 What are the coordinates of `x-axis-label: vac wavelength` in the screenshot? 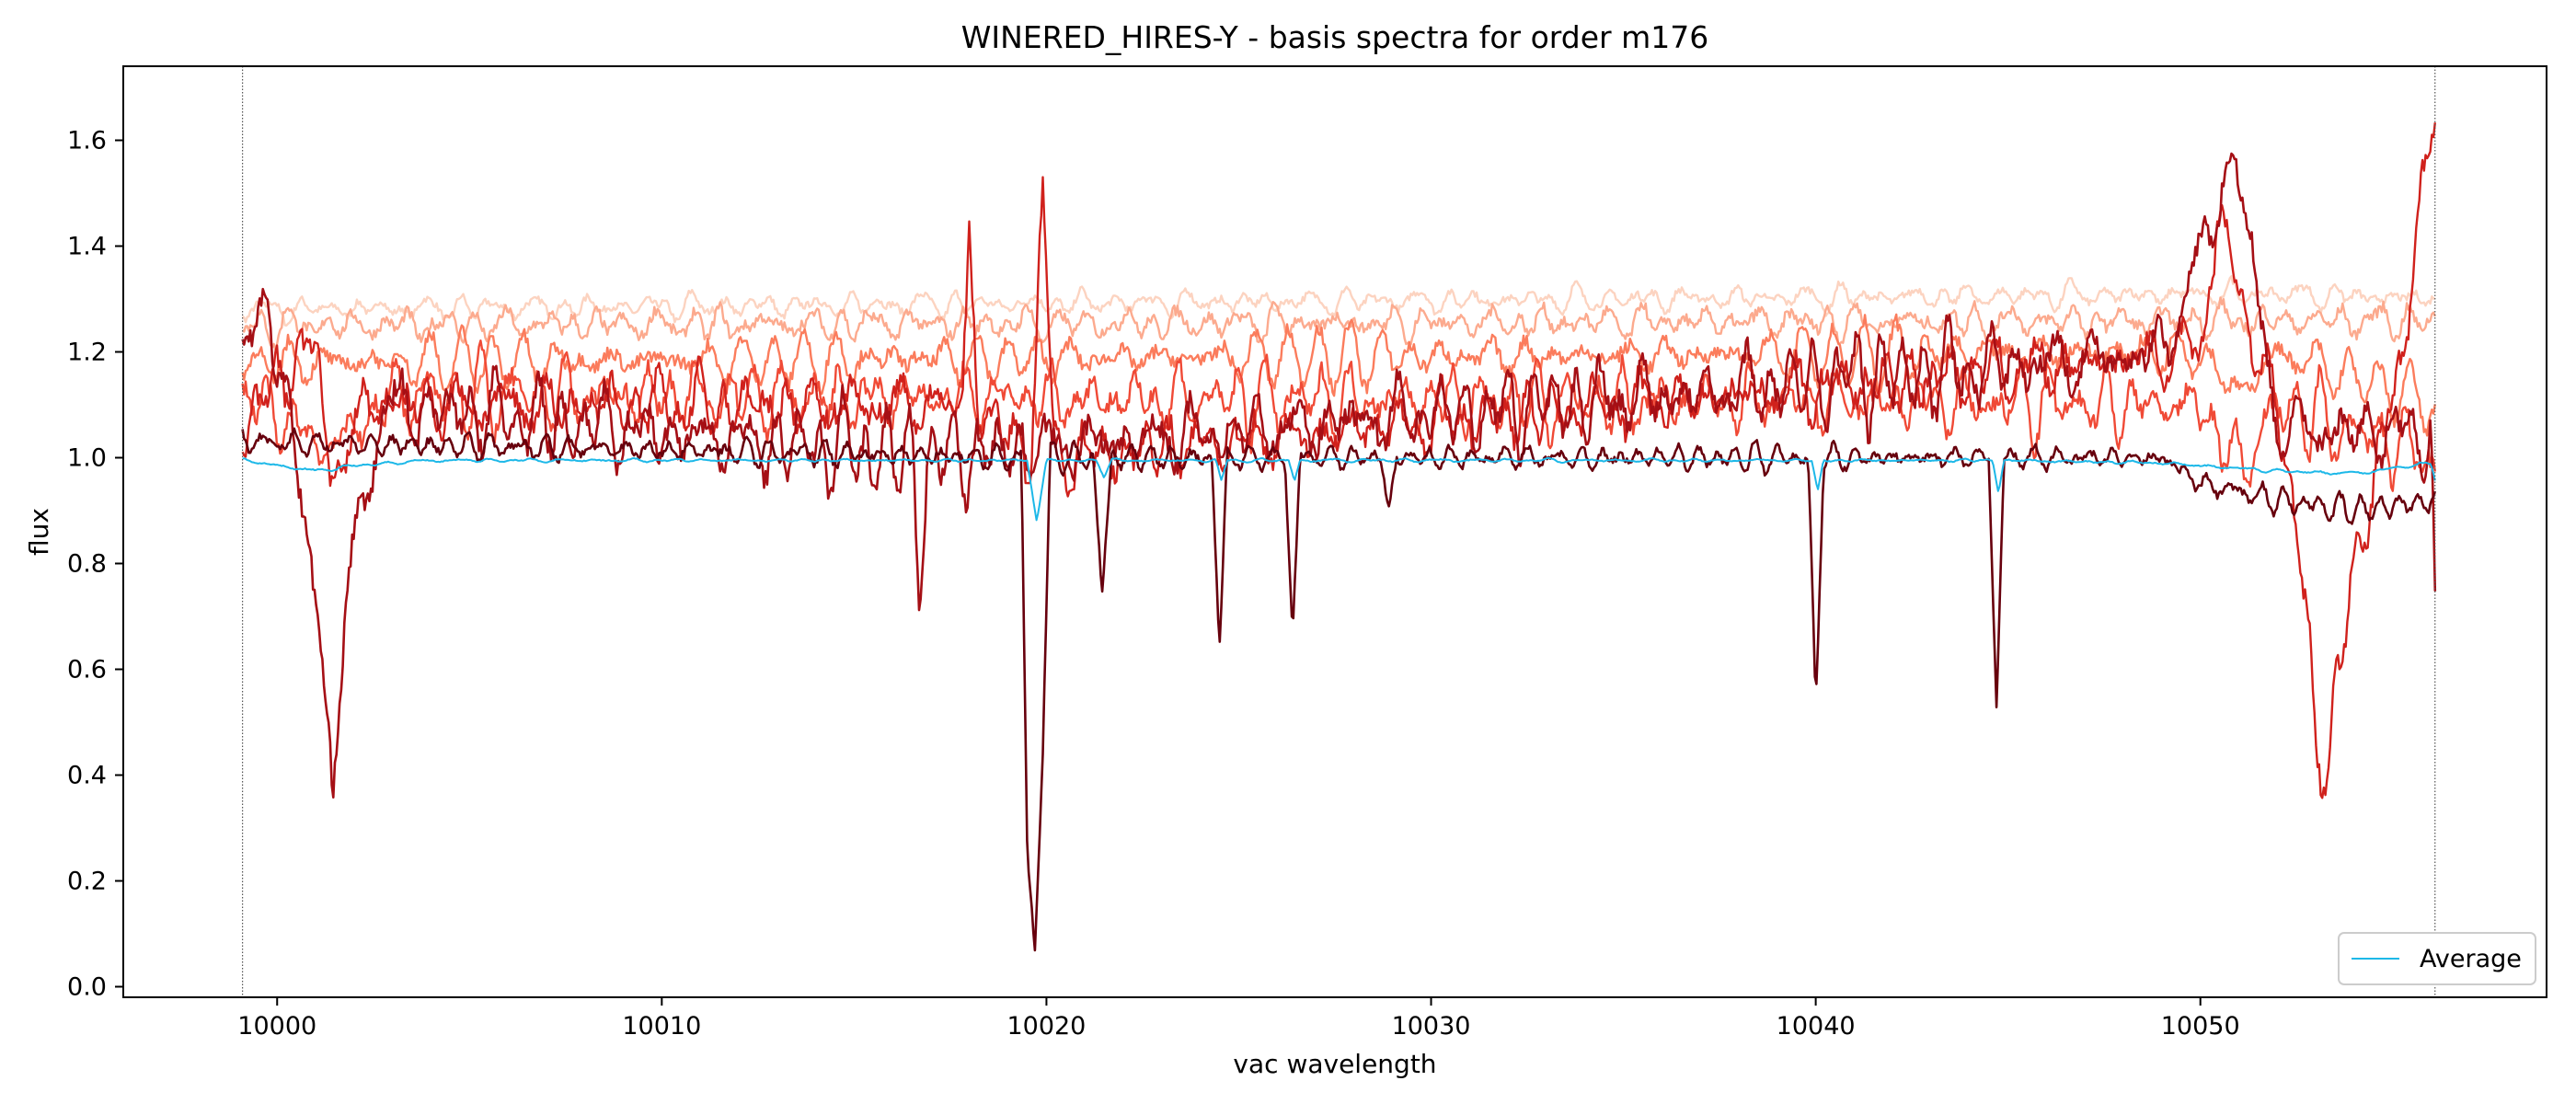 It's located at (1334, 1064).